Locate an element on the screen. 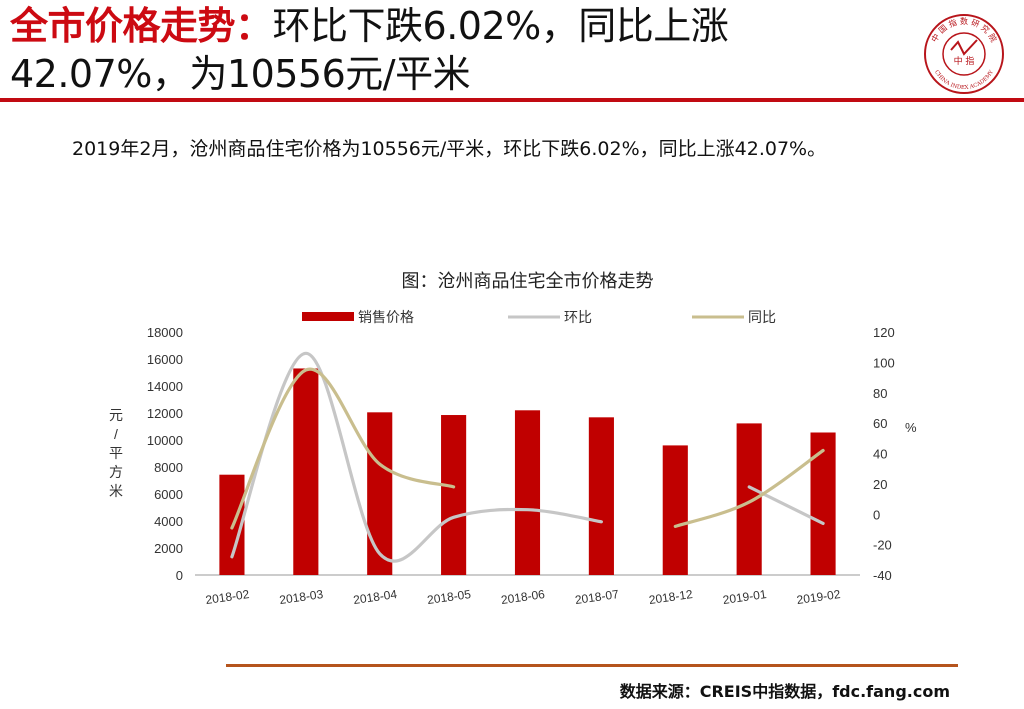 This screenshot has height=709, width=1024. y-left-tick-label: 18000 is located at coordinates (165, 332).